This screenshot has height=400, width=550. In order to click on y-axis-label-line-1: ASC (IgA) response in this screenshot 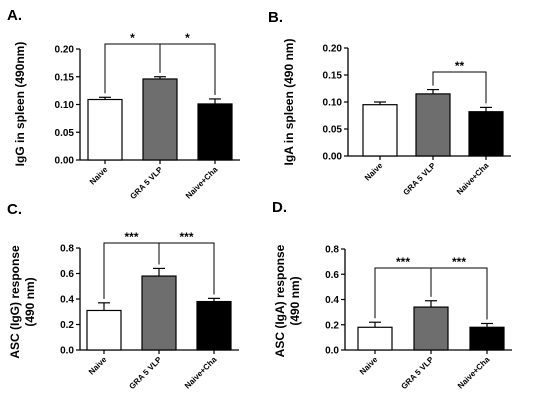, I will do `click(280, 300)`.